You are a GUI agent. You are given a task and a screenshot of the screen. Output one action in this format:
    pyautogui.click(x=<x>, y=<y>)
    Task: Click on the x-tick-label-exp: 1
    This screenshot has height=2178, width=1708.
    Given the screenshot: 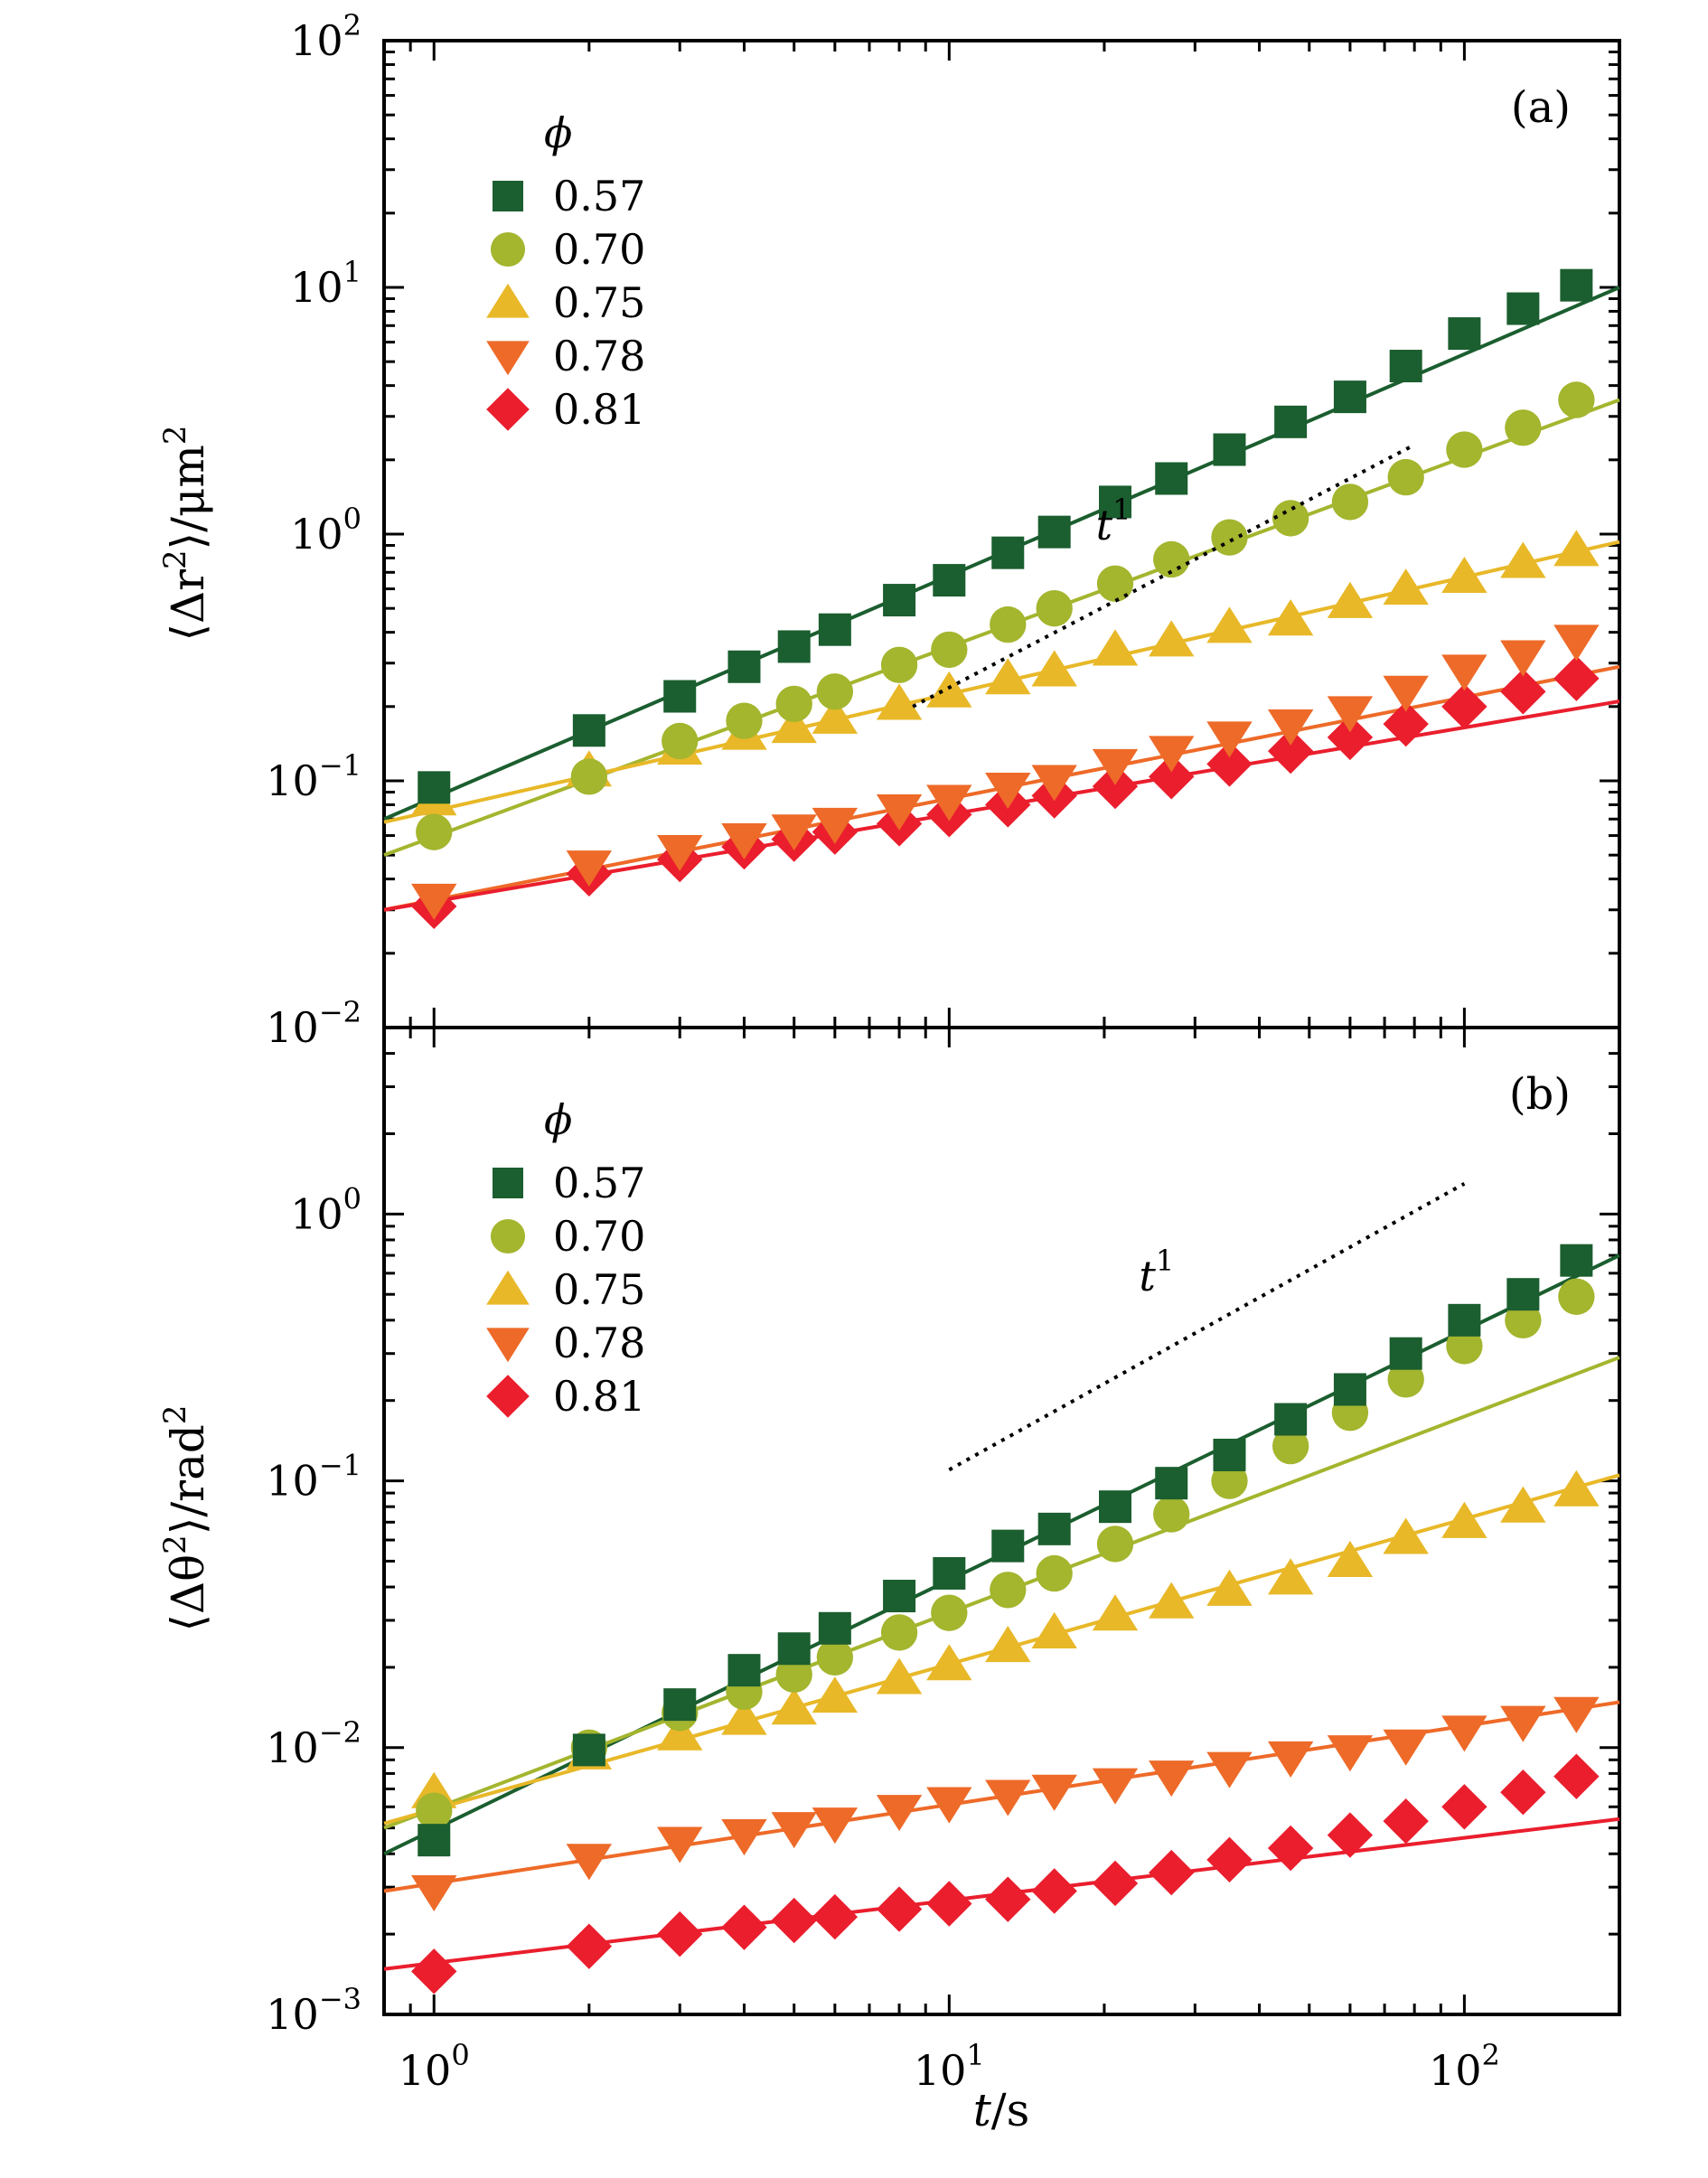 What is the action you would take?
    pyautogui.click(x=975, y=2055)
    